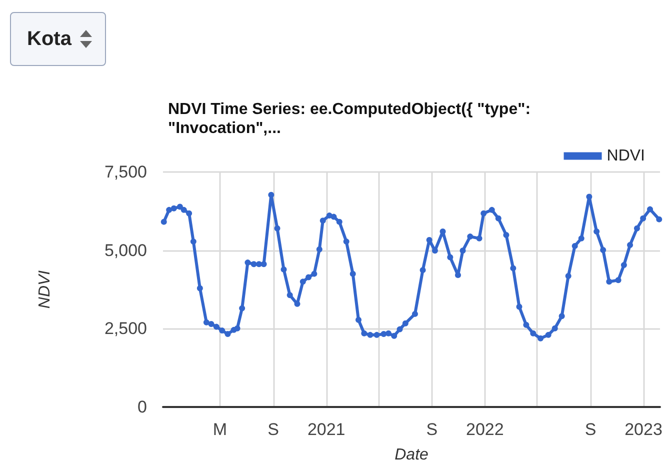 Image resolution: width=672 pixels, height=469 pixels. Describe the element at coordinates (125, 250) in the screenshot. I see `y-tick-label: 5,000` at that location.